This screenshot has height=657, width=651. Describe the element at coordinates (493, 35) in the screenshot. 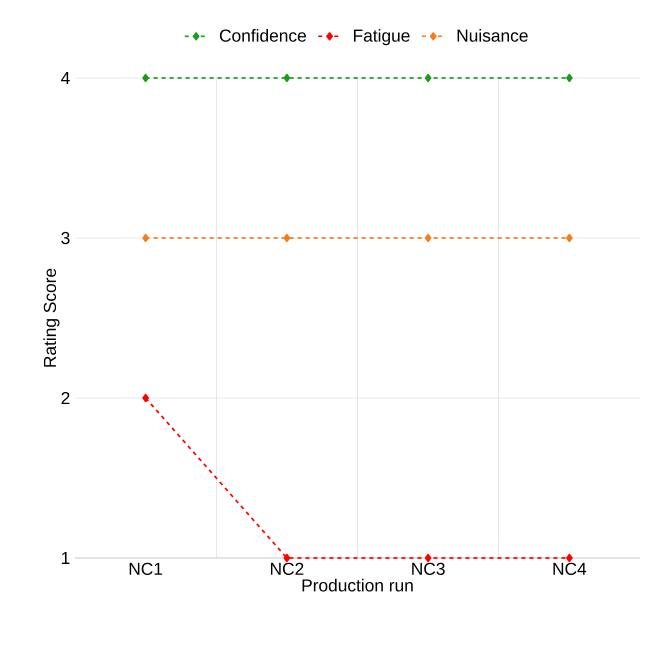

I see `legend-label: Nuisance` at that location.